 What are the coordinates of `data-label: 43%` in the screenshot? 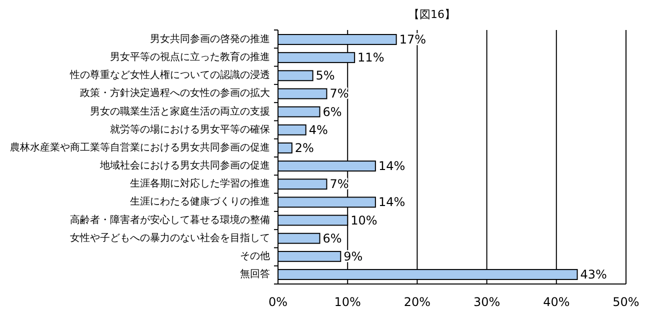 It's located at (593, 275).